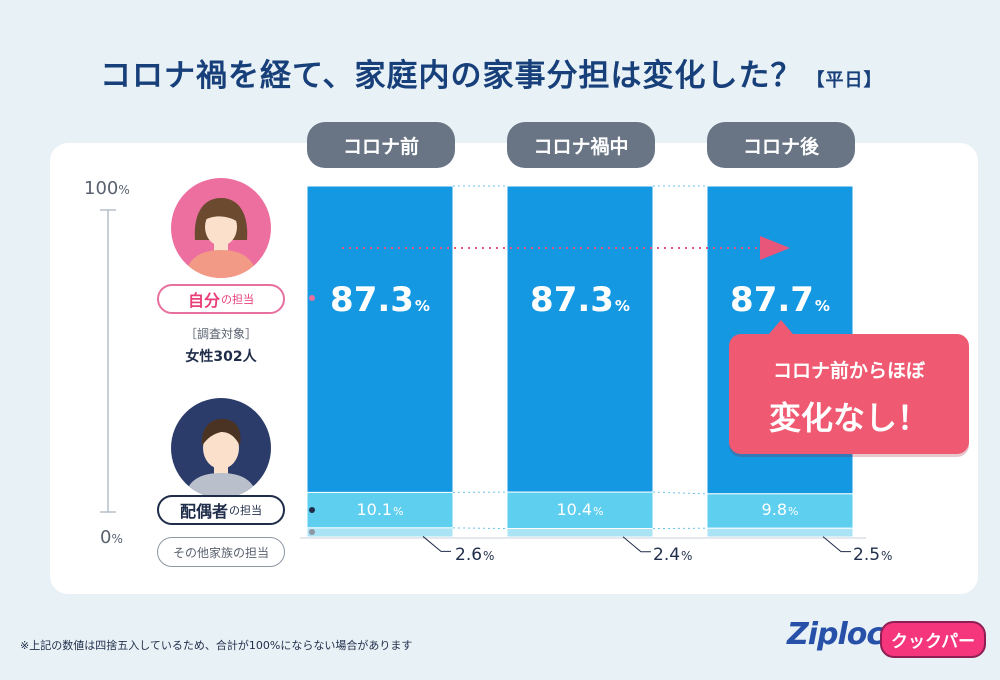  What do you see at coordinates (381, 145) in the screenshot?
I see `column-header-before: コロナ前` at bounding box center [381, 145].